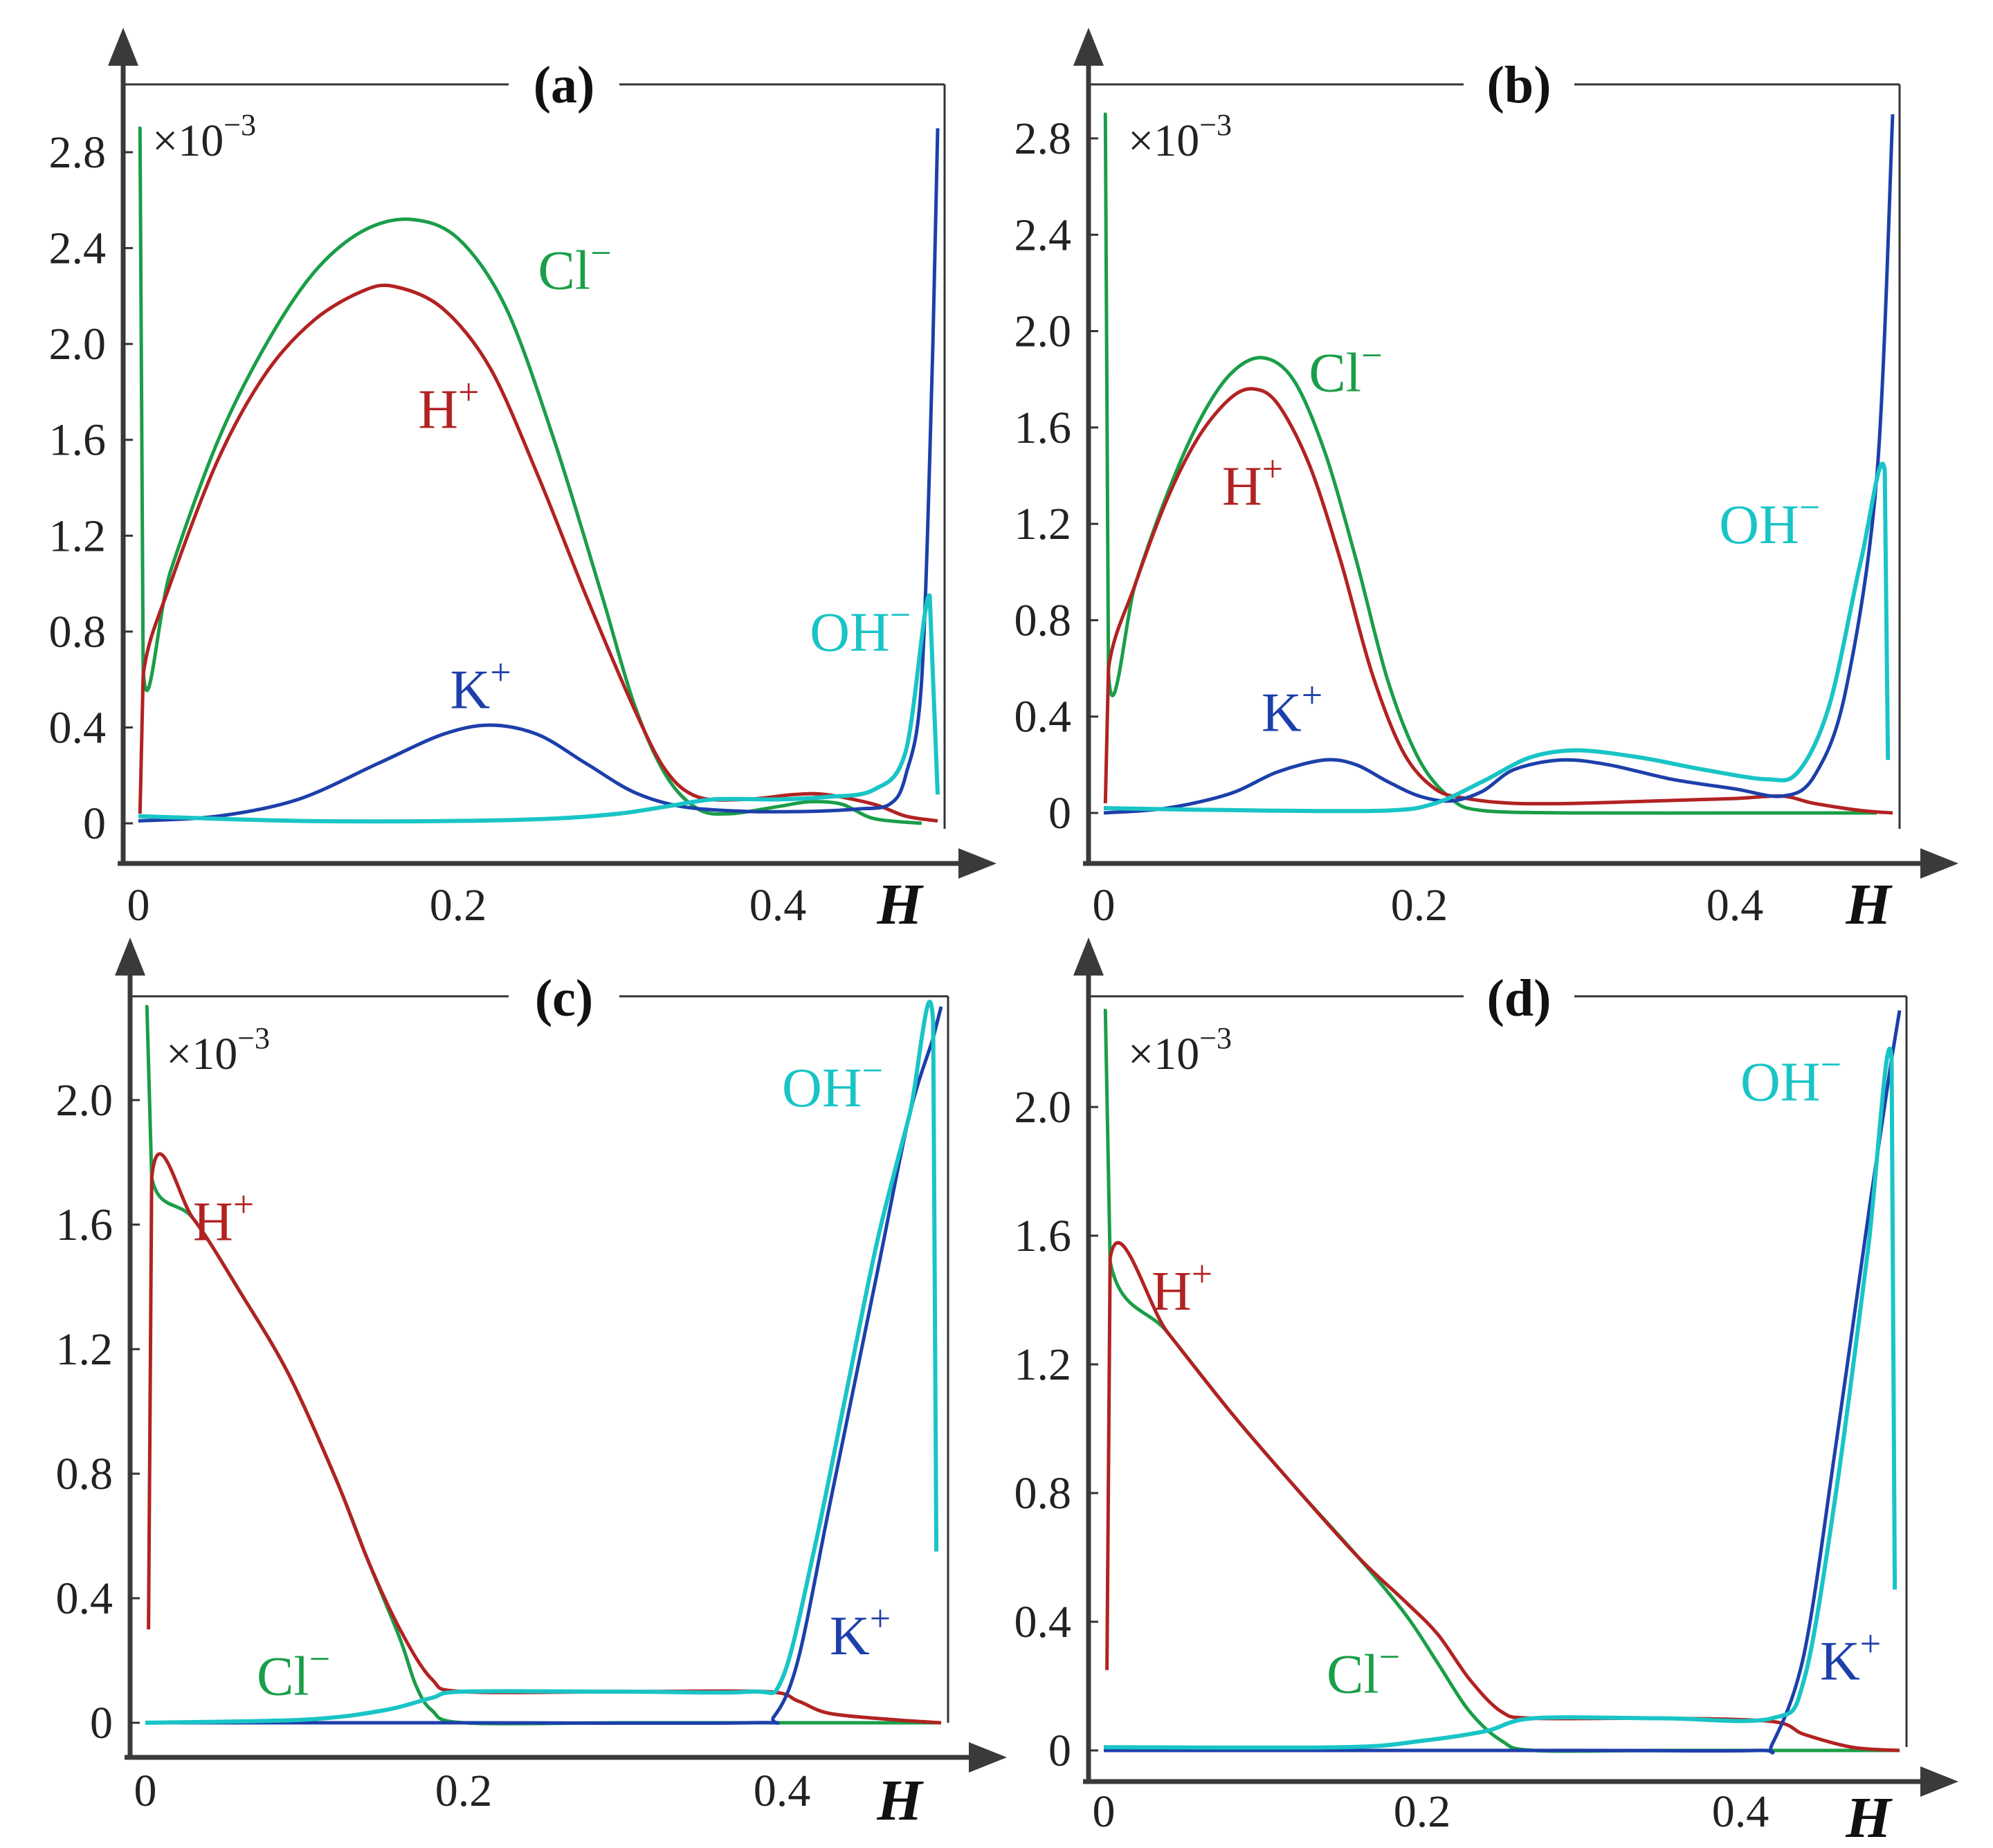 The height and width of the screenshot is (1848, 1993). What do you see at coordinates (564, 998) in the screenshot?
I see `panel-title: (c)` at bounding box center [564, 998].